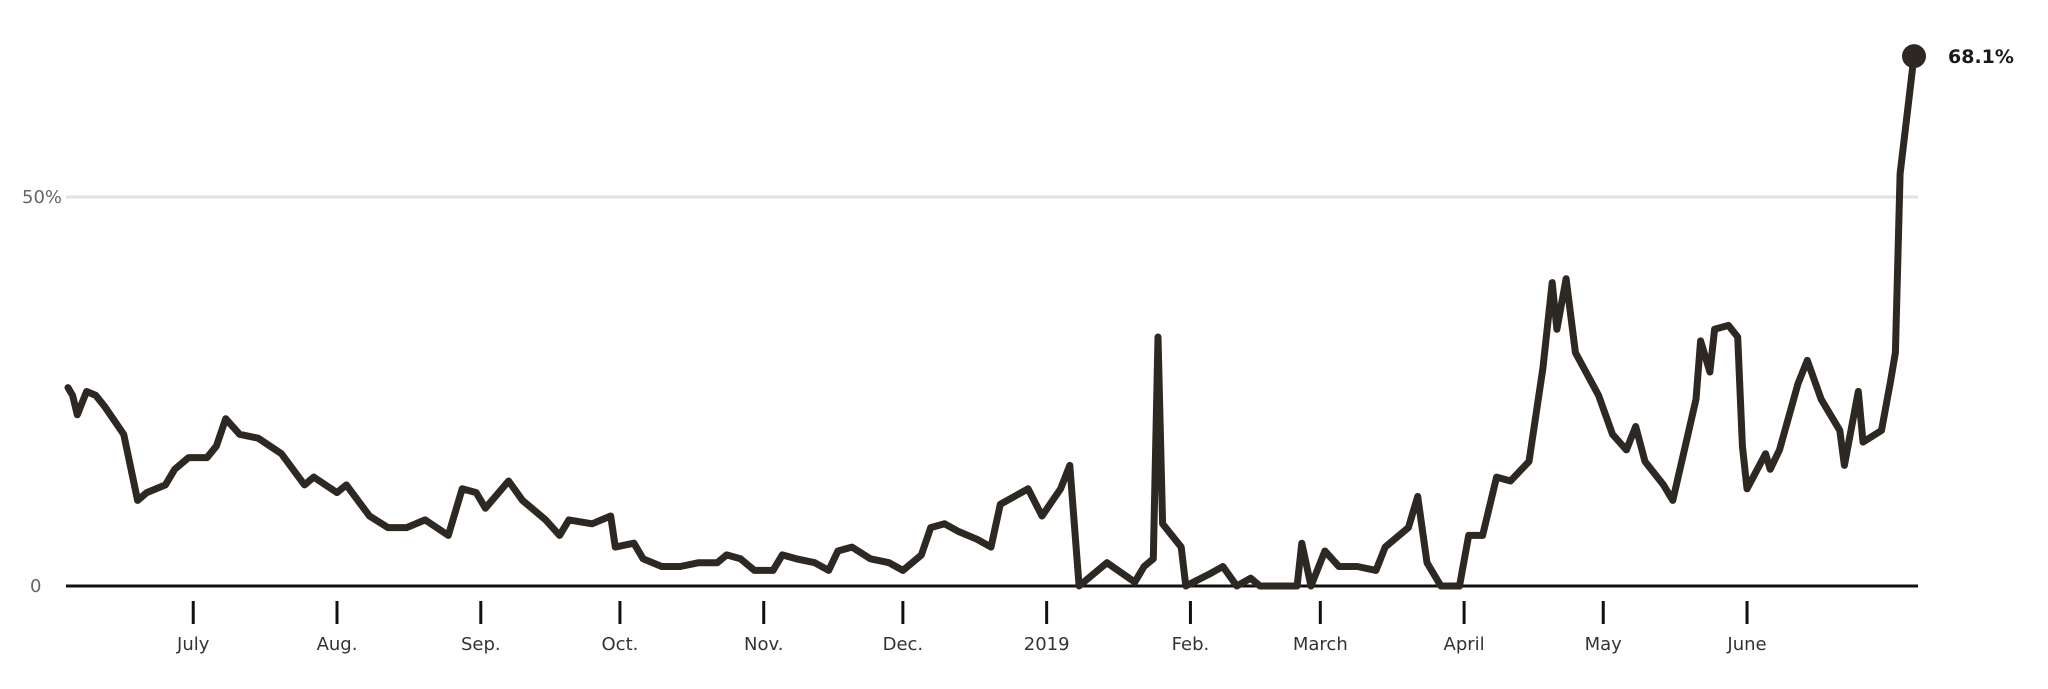  What do you see at coordinates (193, 644) in the screenshot?
I see `x-tick-label: July` at bounding box center [193, 644].